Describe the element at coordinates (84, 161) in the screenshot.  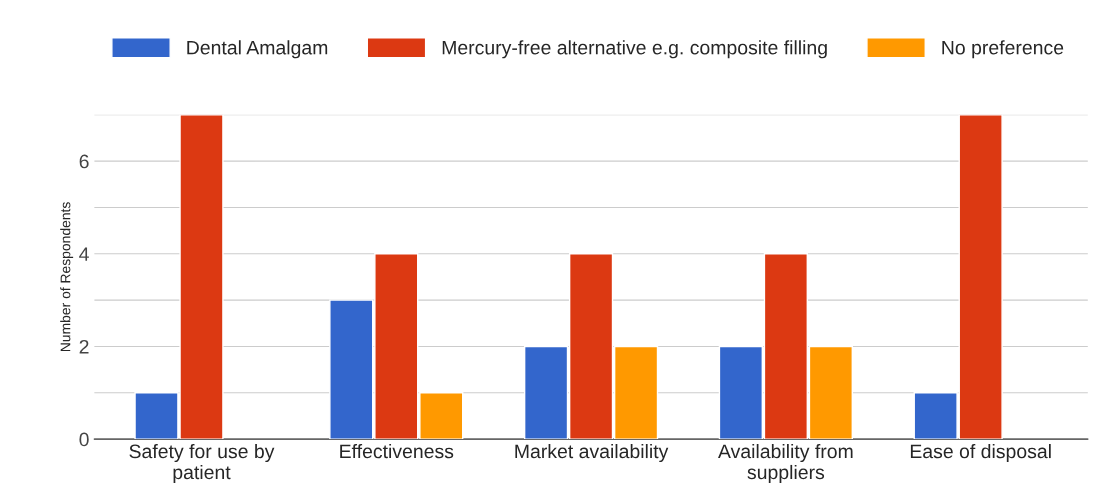
I see `y-tick-label: 6` at that location.